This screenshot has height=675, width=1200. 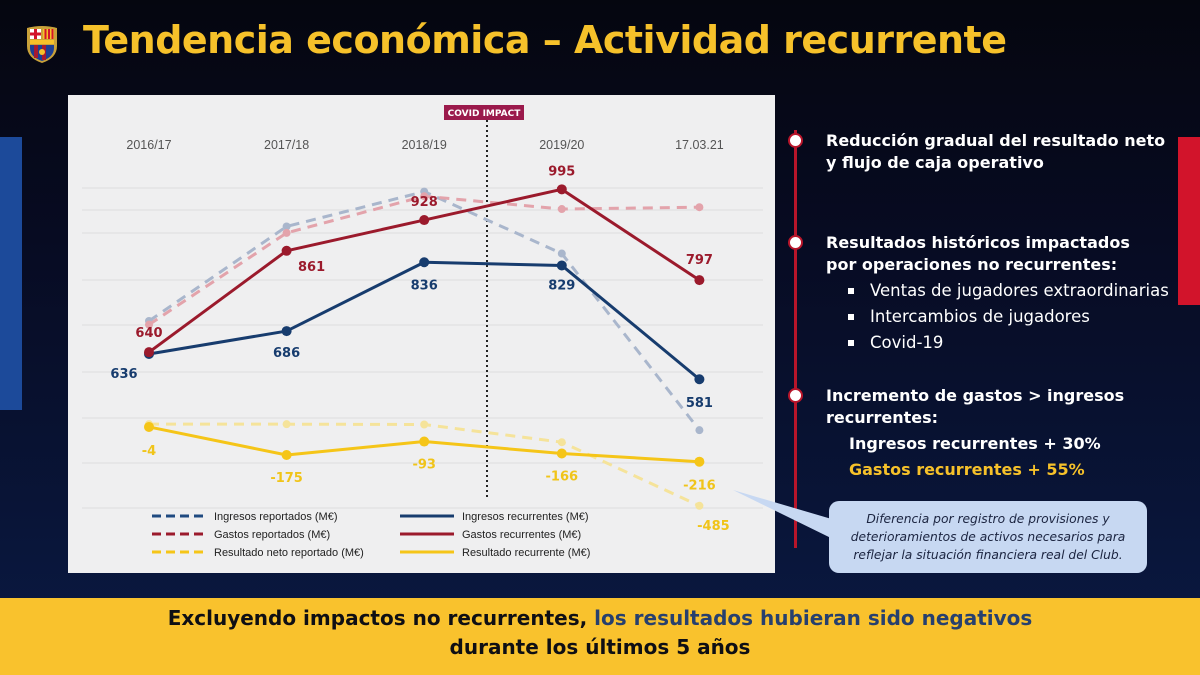 I want to click on covid-badge, so click(x=484, y=112).